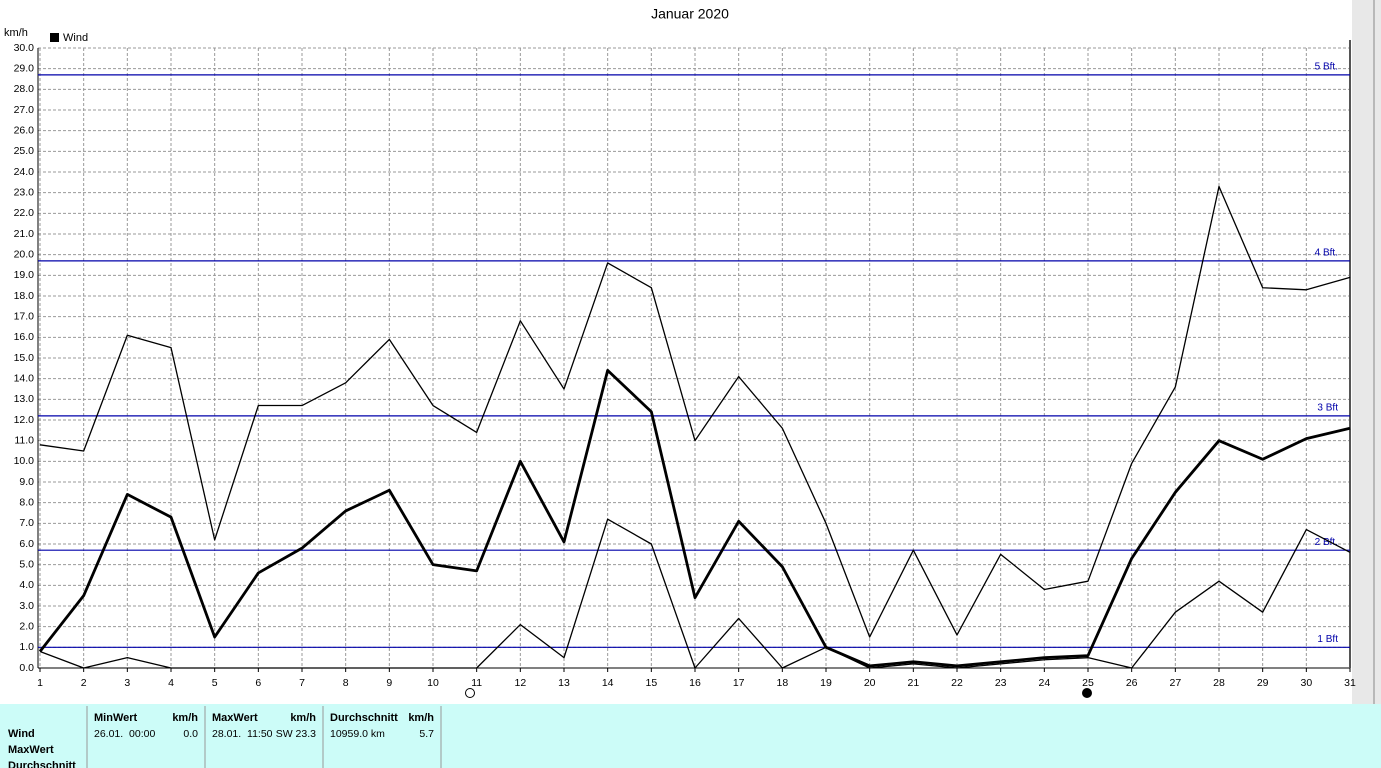 This screenshot has height=768, width=1381. I want to click on y-tick-label: 7.0, so click(26, 523).